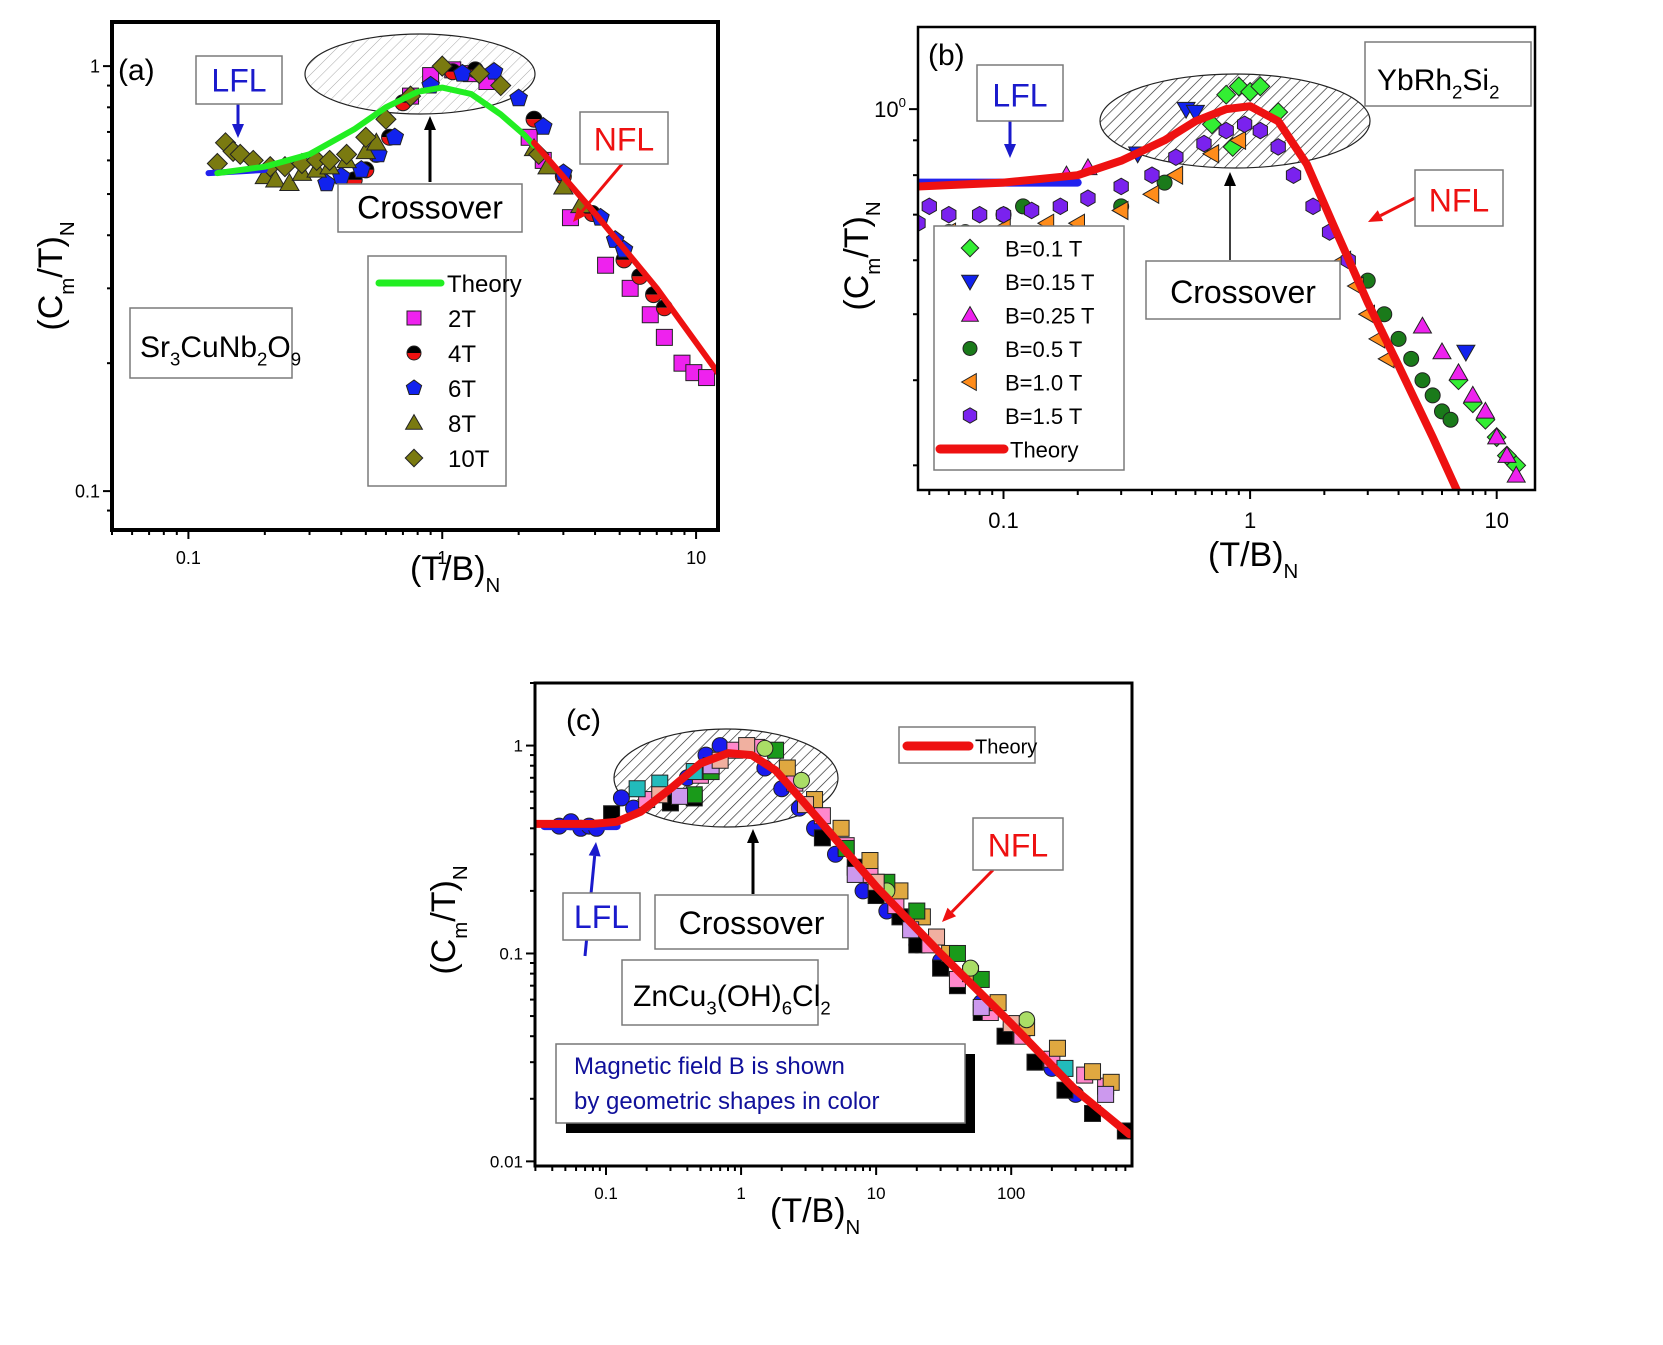 This screenshot has width=1663, height=1345. I want to click on legend-entry: B=0.15 T, so click(1027, 282).